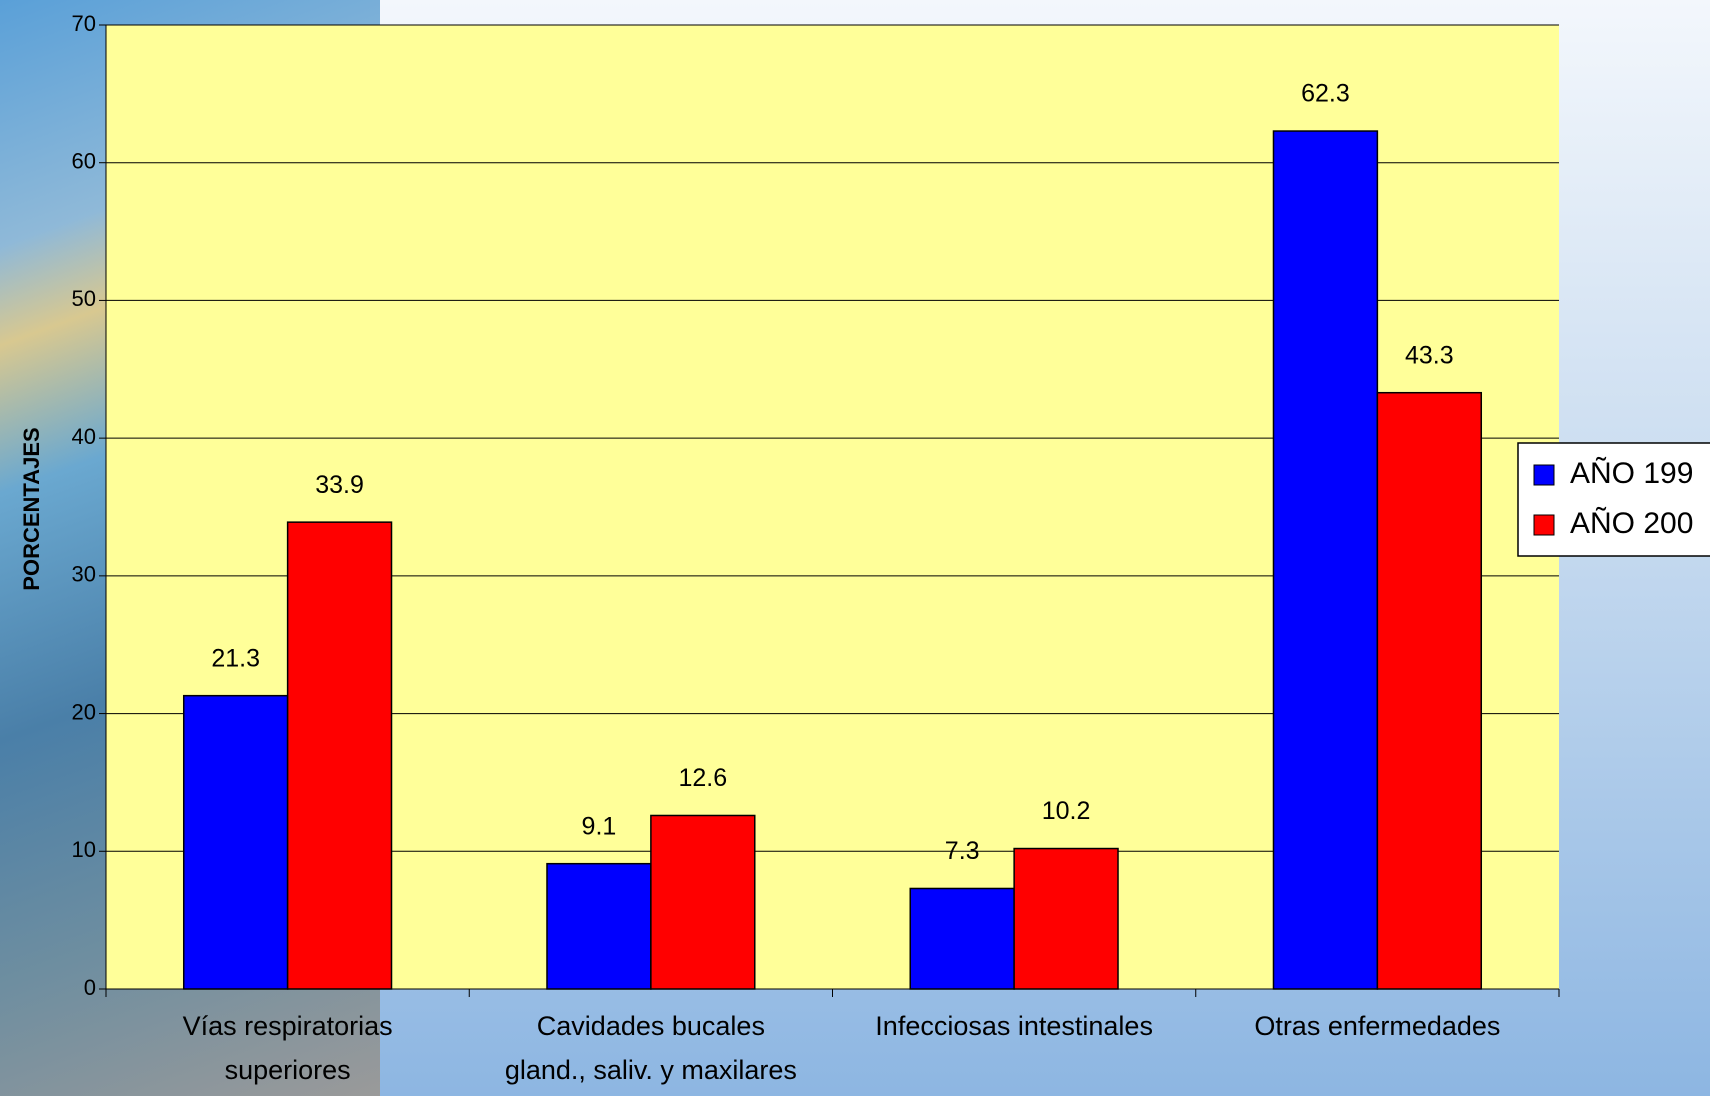 This screenshot has width=1710, height=1096. What do you see at coordinates (599, 826) in the screenshot?
I see `data-label: 9.1` at bounding box center [599, 826].